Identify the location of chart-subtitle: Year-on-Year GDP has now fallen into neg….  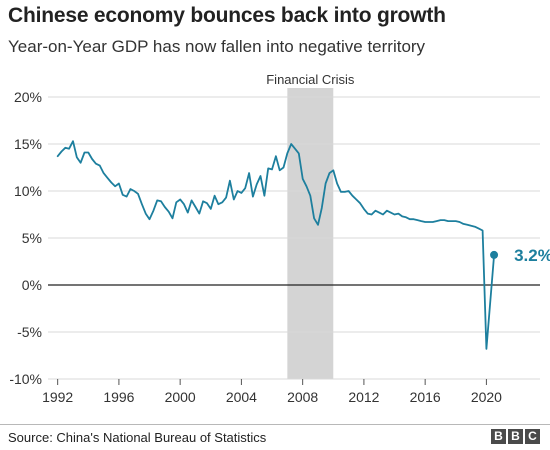
(217, 46).